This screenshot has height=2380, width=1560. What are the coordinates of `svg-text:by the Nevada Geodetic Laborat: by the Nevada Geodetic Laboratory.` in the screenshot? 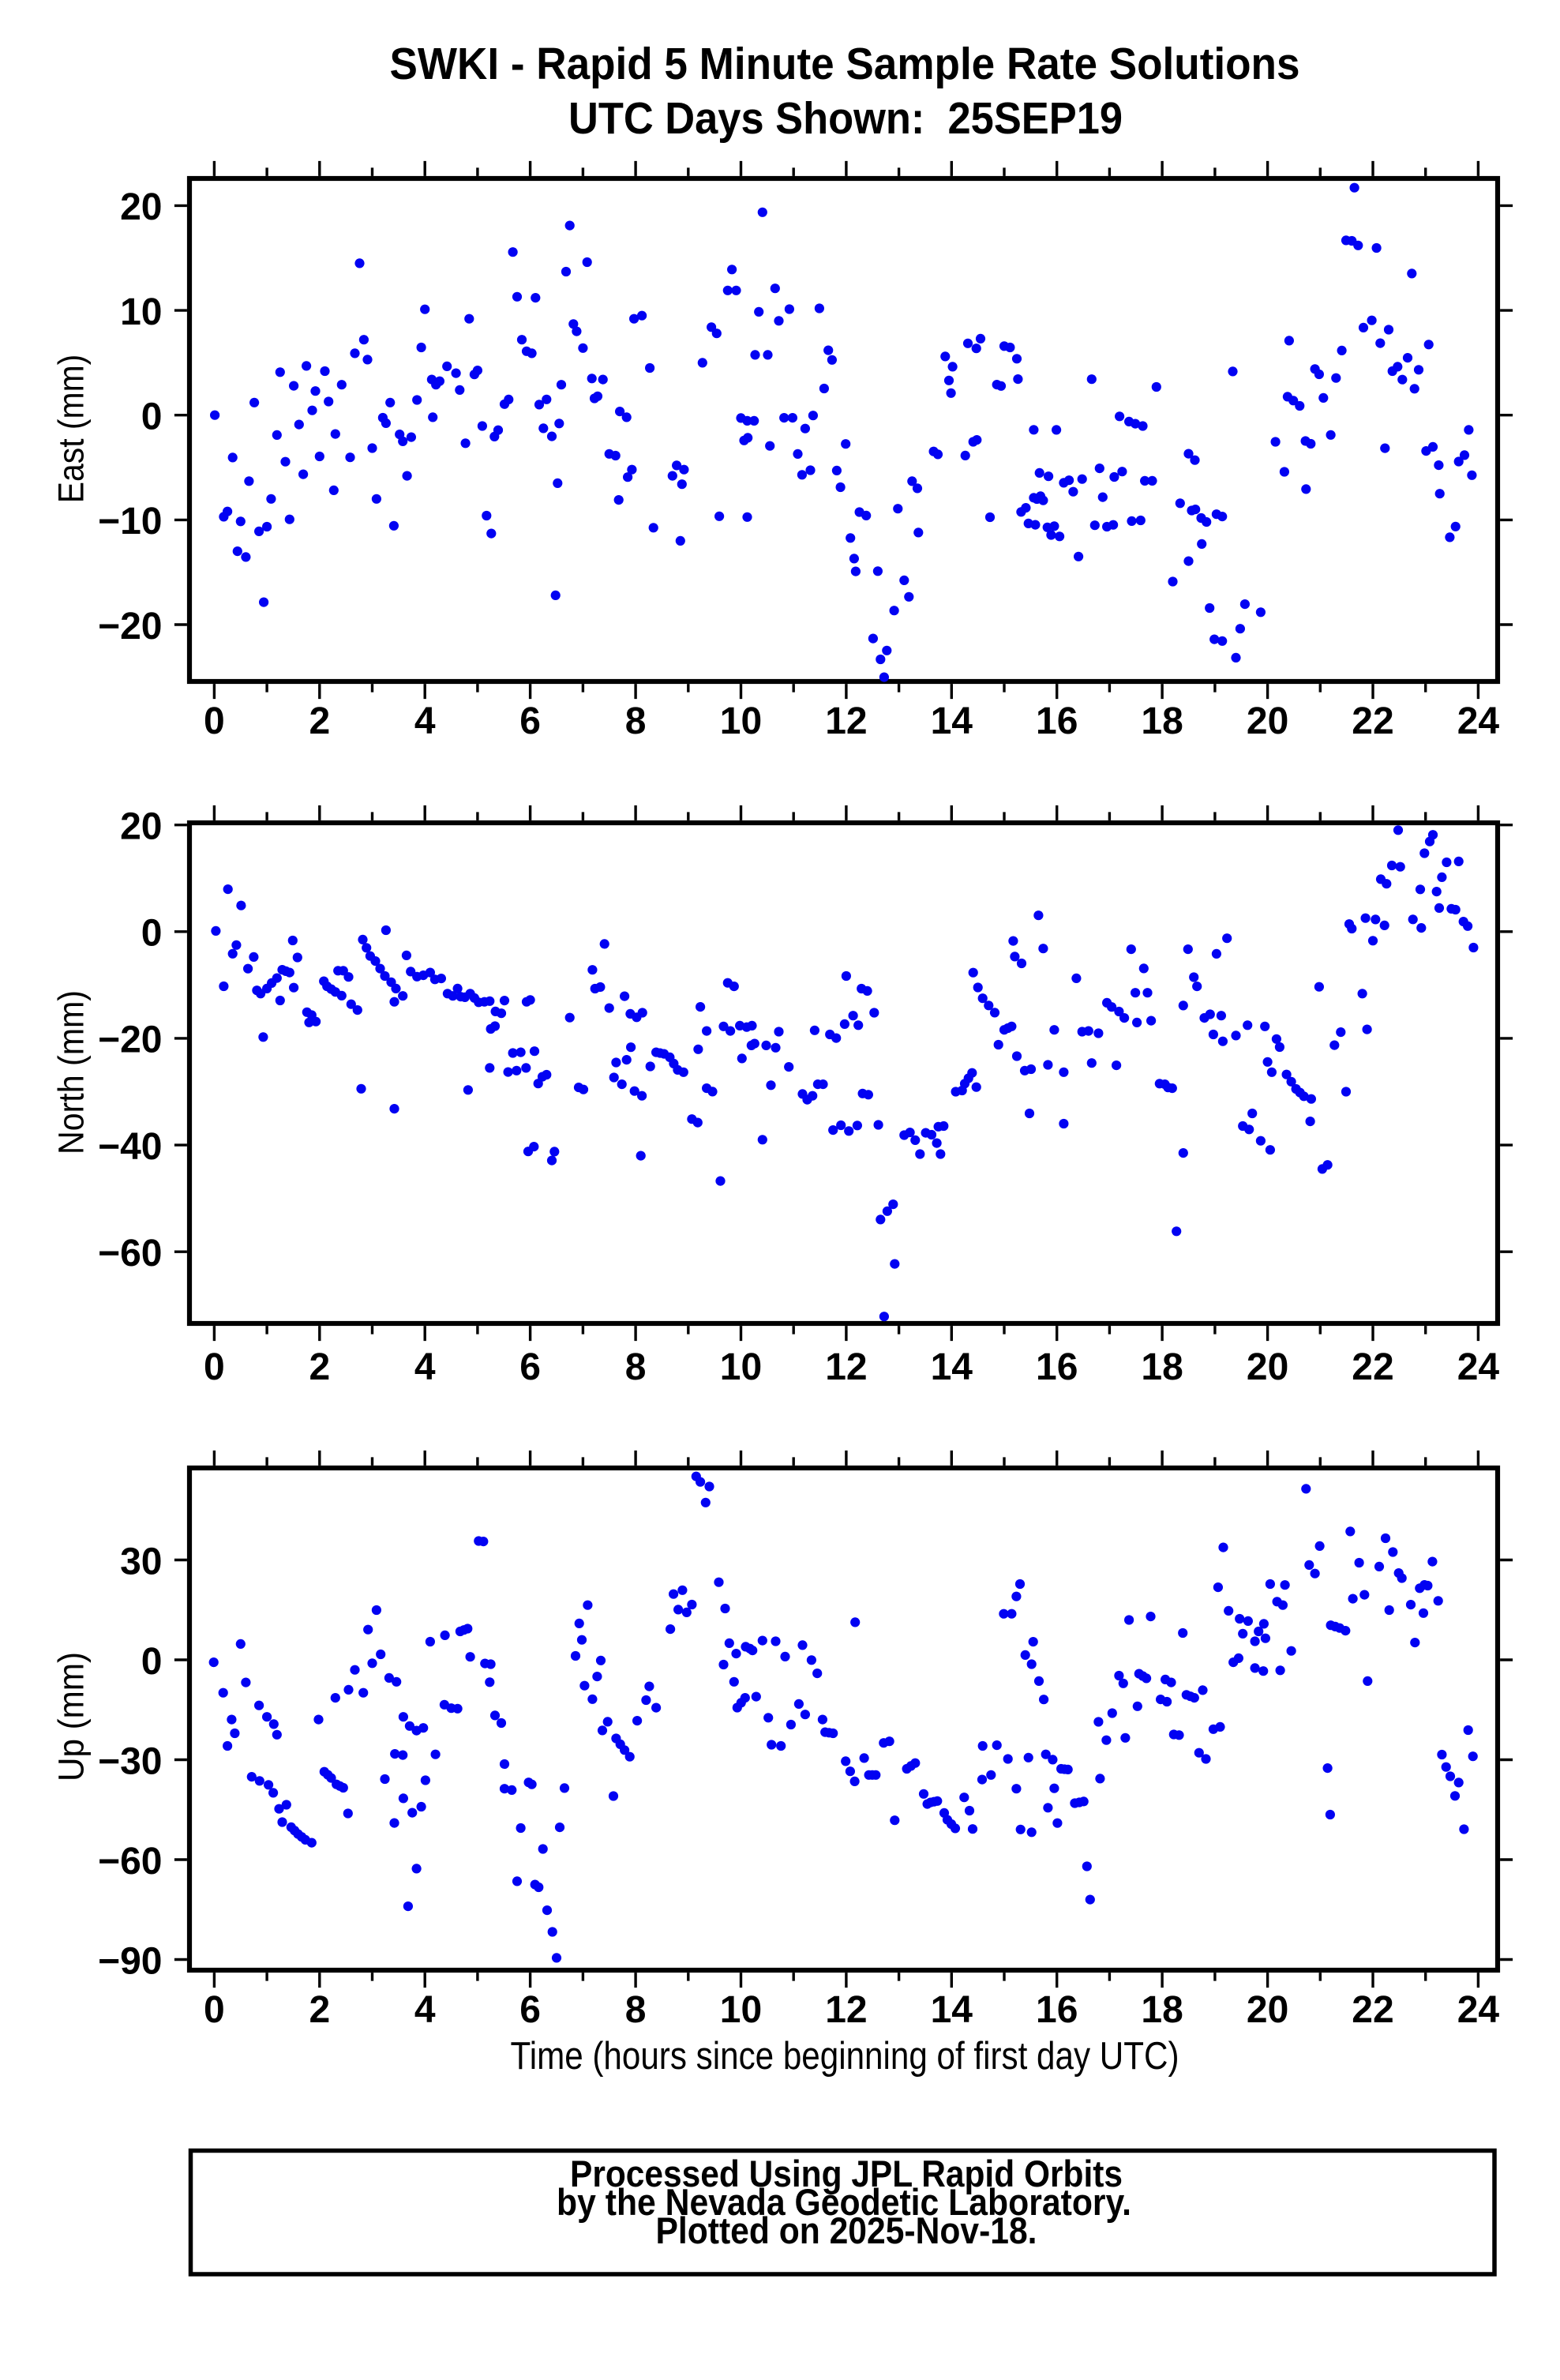 It's located at (844, 2202).